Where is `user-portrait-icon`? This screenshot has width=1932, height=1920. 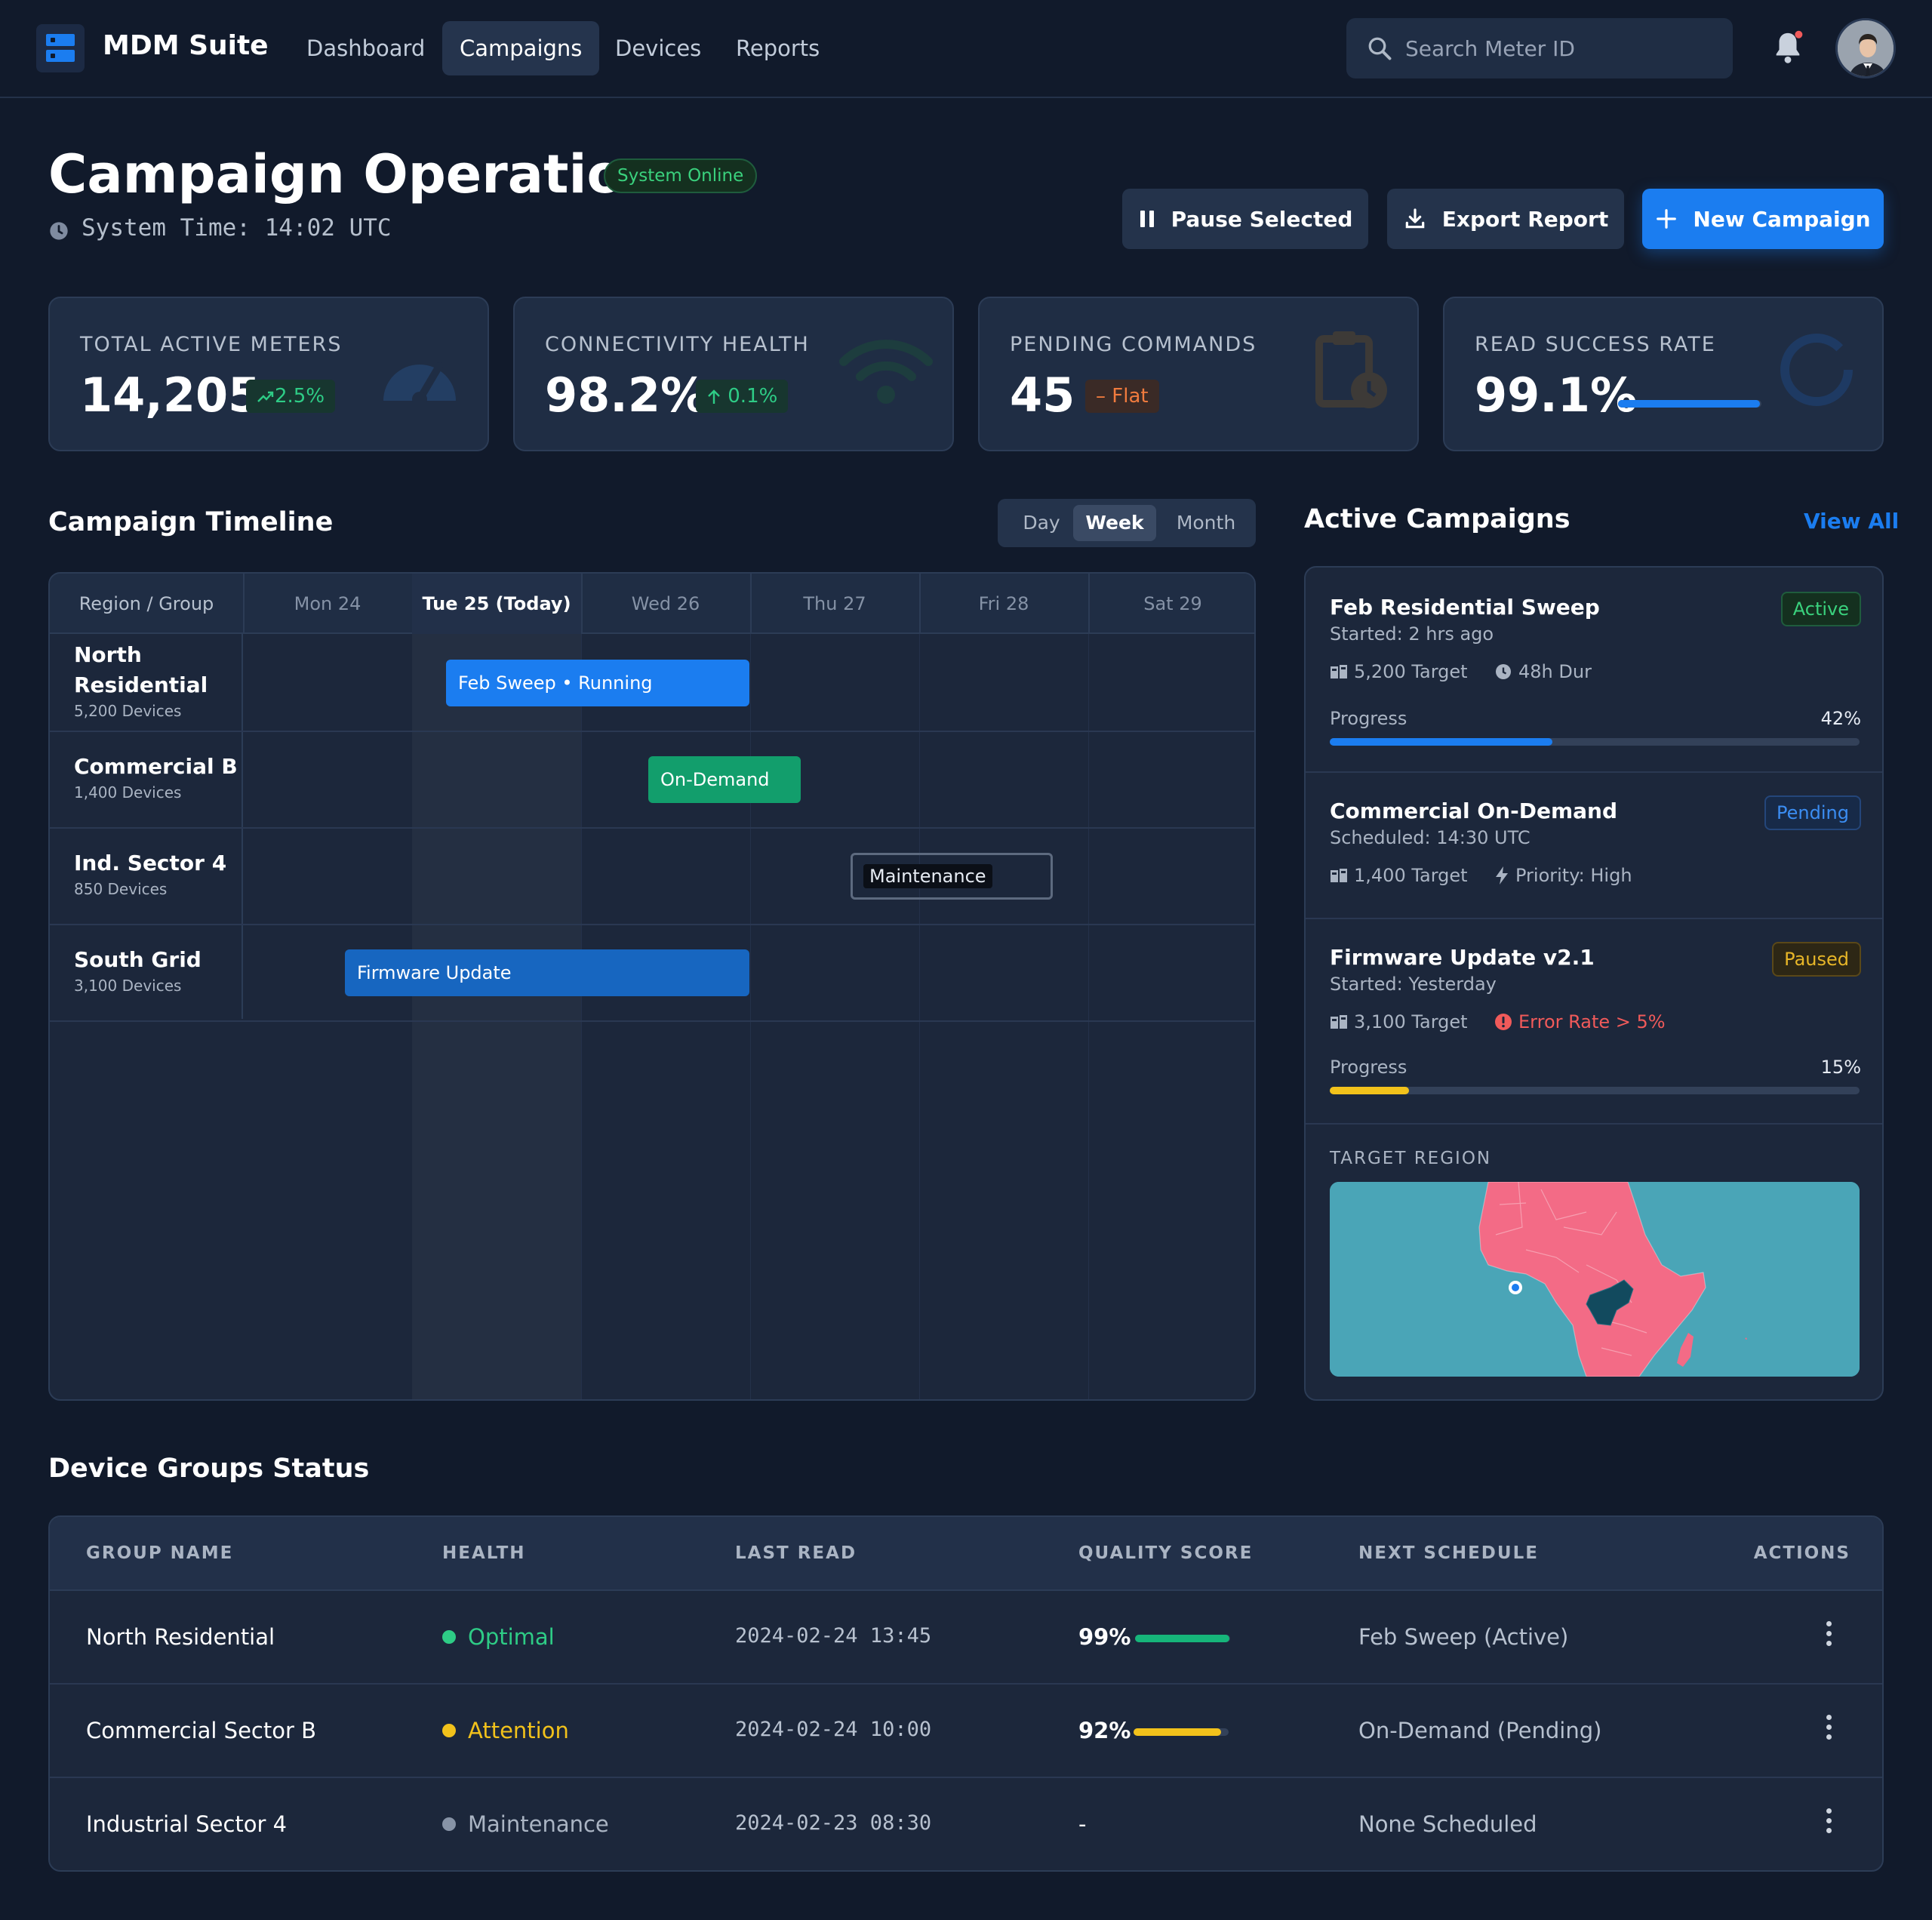 user-portrait-icon is located at coordinates (1866, 48).